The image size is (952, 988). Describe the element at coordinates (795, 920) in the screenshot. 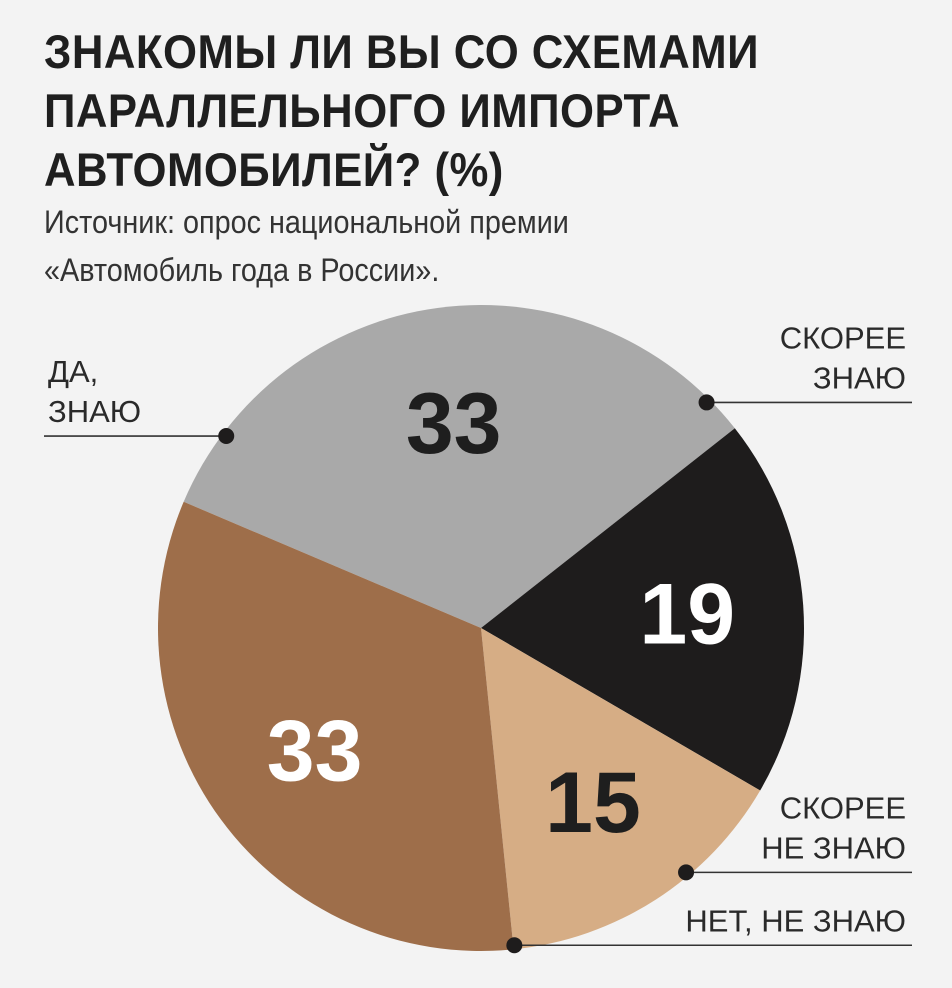

I see `category-label-3-line-1: НЕТ, НЕ ЗНАЮ` at that location.